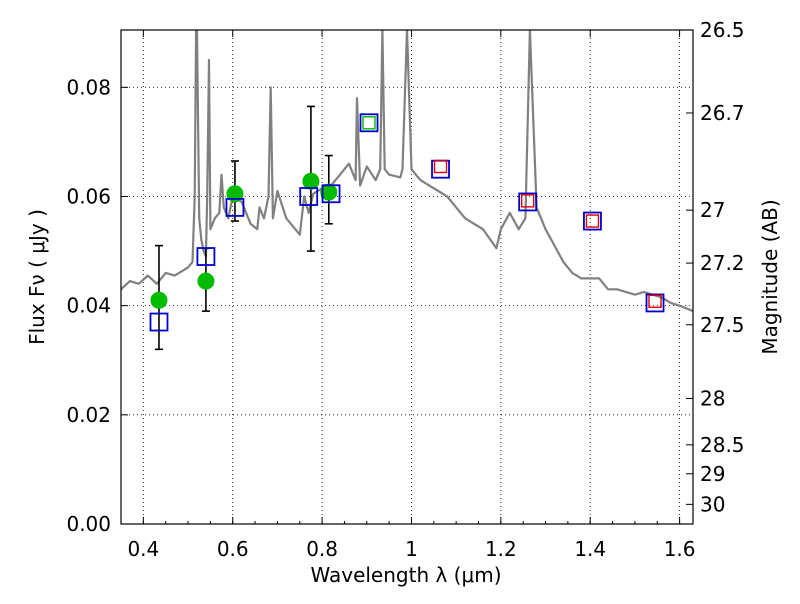  What do you see at coordinates (405, 575) in the screenshot?
I see `x-axis-label: Wavelength λ (μm)` at bounding box center [405, 575].